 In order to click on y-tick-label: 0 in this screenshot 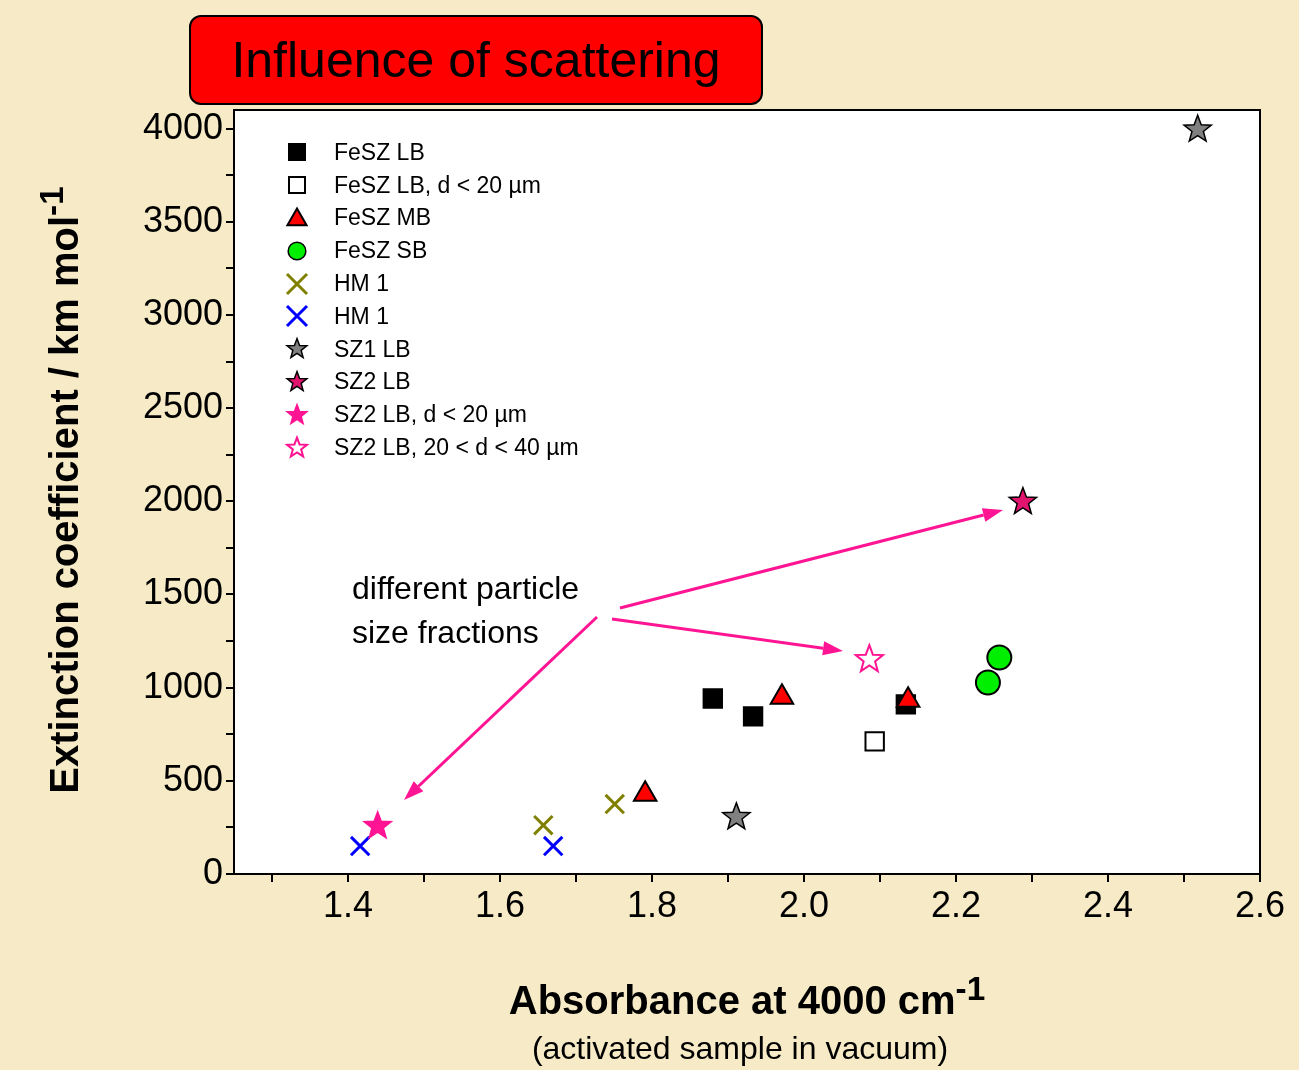, I will do `click(212, 871)`.